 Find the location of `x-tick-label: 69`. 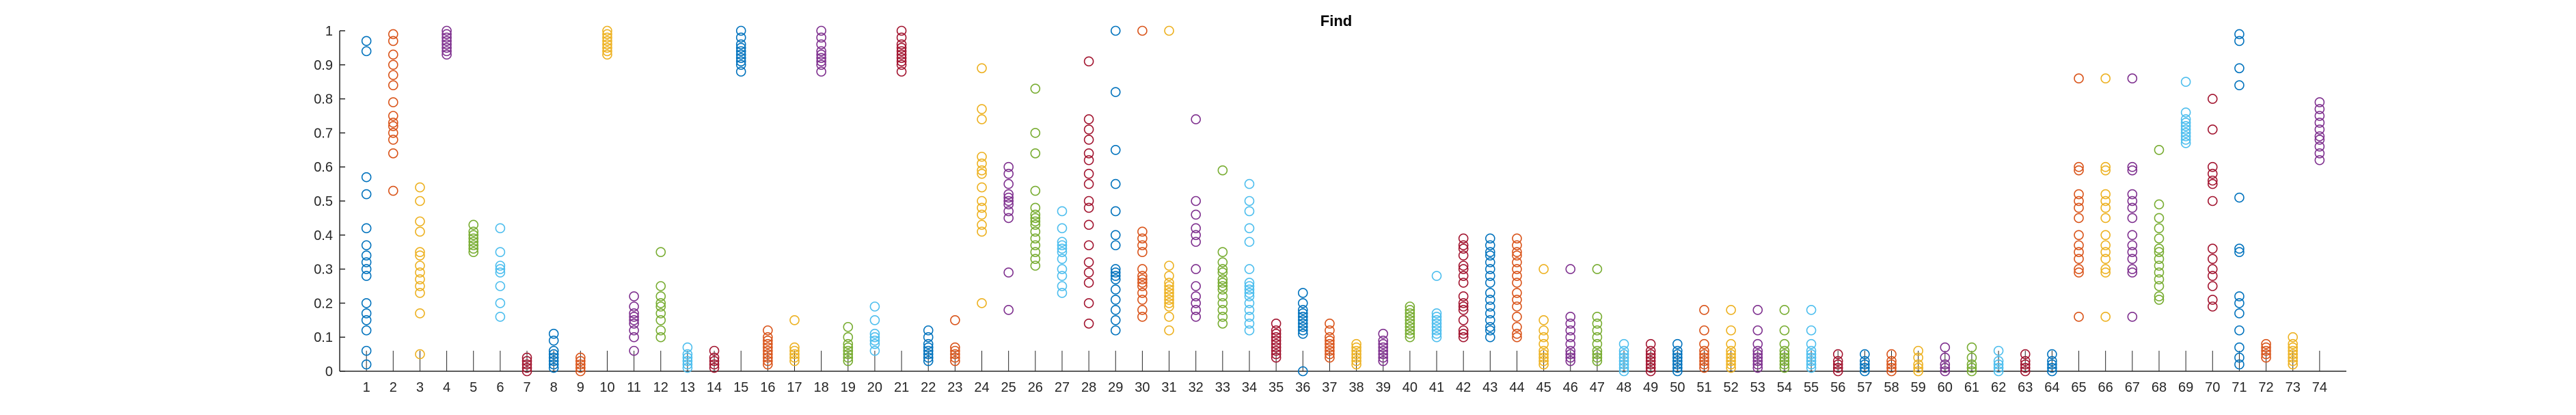

x-tick-label: 69 is located at coordinates (2186, 387).